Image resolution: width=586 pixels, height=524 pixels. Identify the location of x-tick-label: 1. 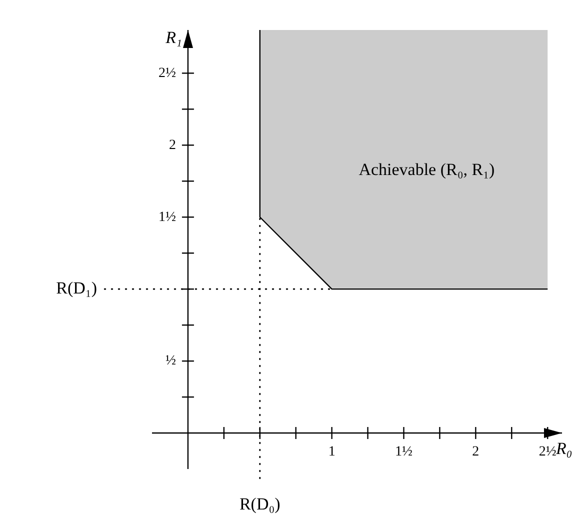
(332, 452).